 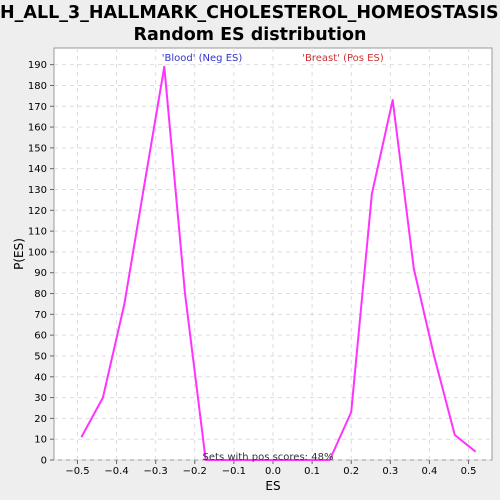 What do you see at coordinates (156, 471) in the screenshot?
I see `x-tick-label: −0.3` at bounding box center [156, 471].